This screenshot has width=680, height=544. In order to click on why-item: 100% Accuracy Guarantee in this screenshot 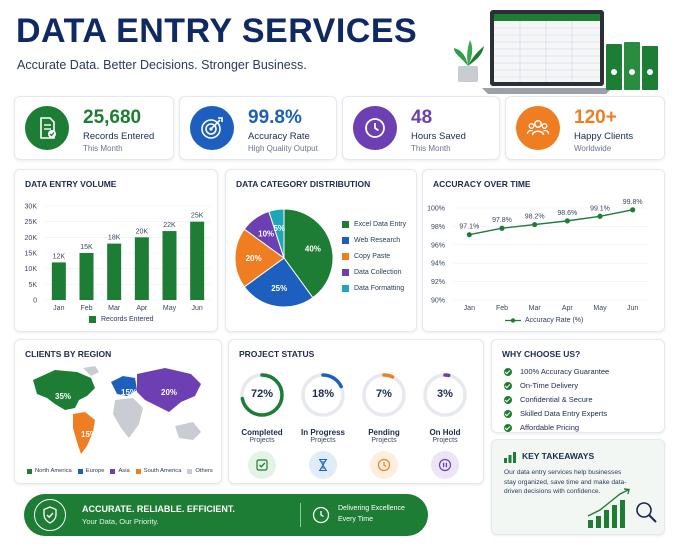, I will do `click(556, 371)`.